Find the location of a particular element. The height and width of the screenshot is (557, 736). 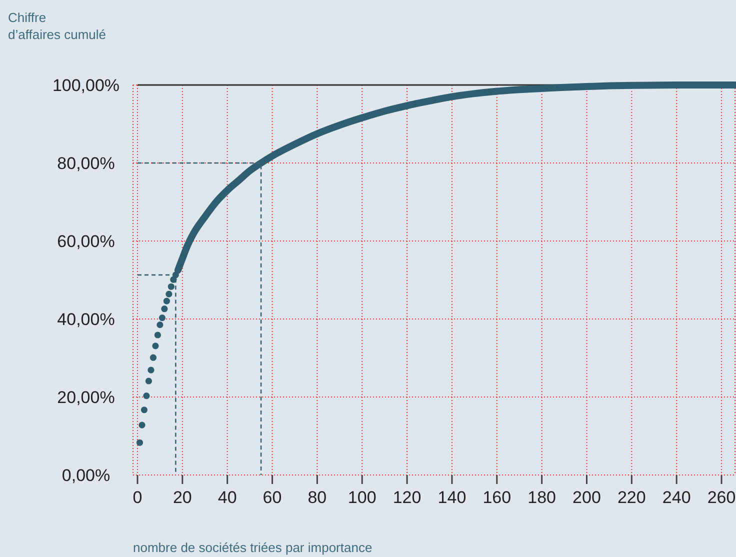

x-tick-label: 40 is located at coordinates (227, 497).